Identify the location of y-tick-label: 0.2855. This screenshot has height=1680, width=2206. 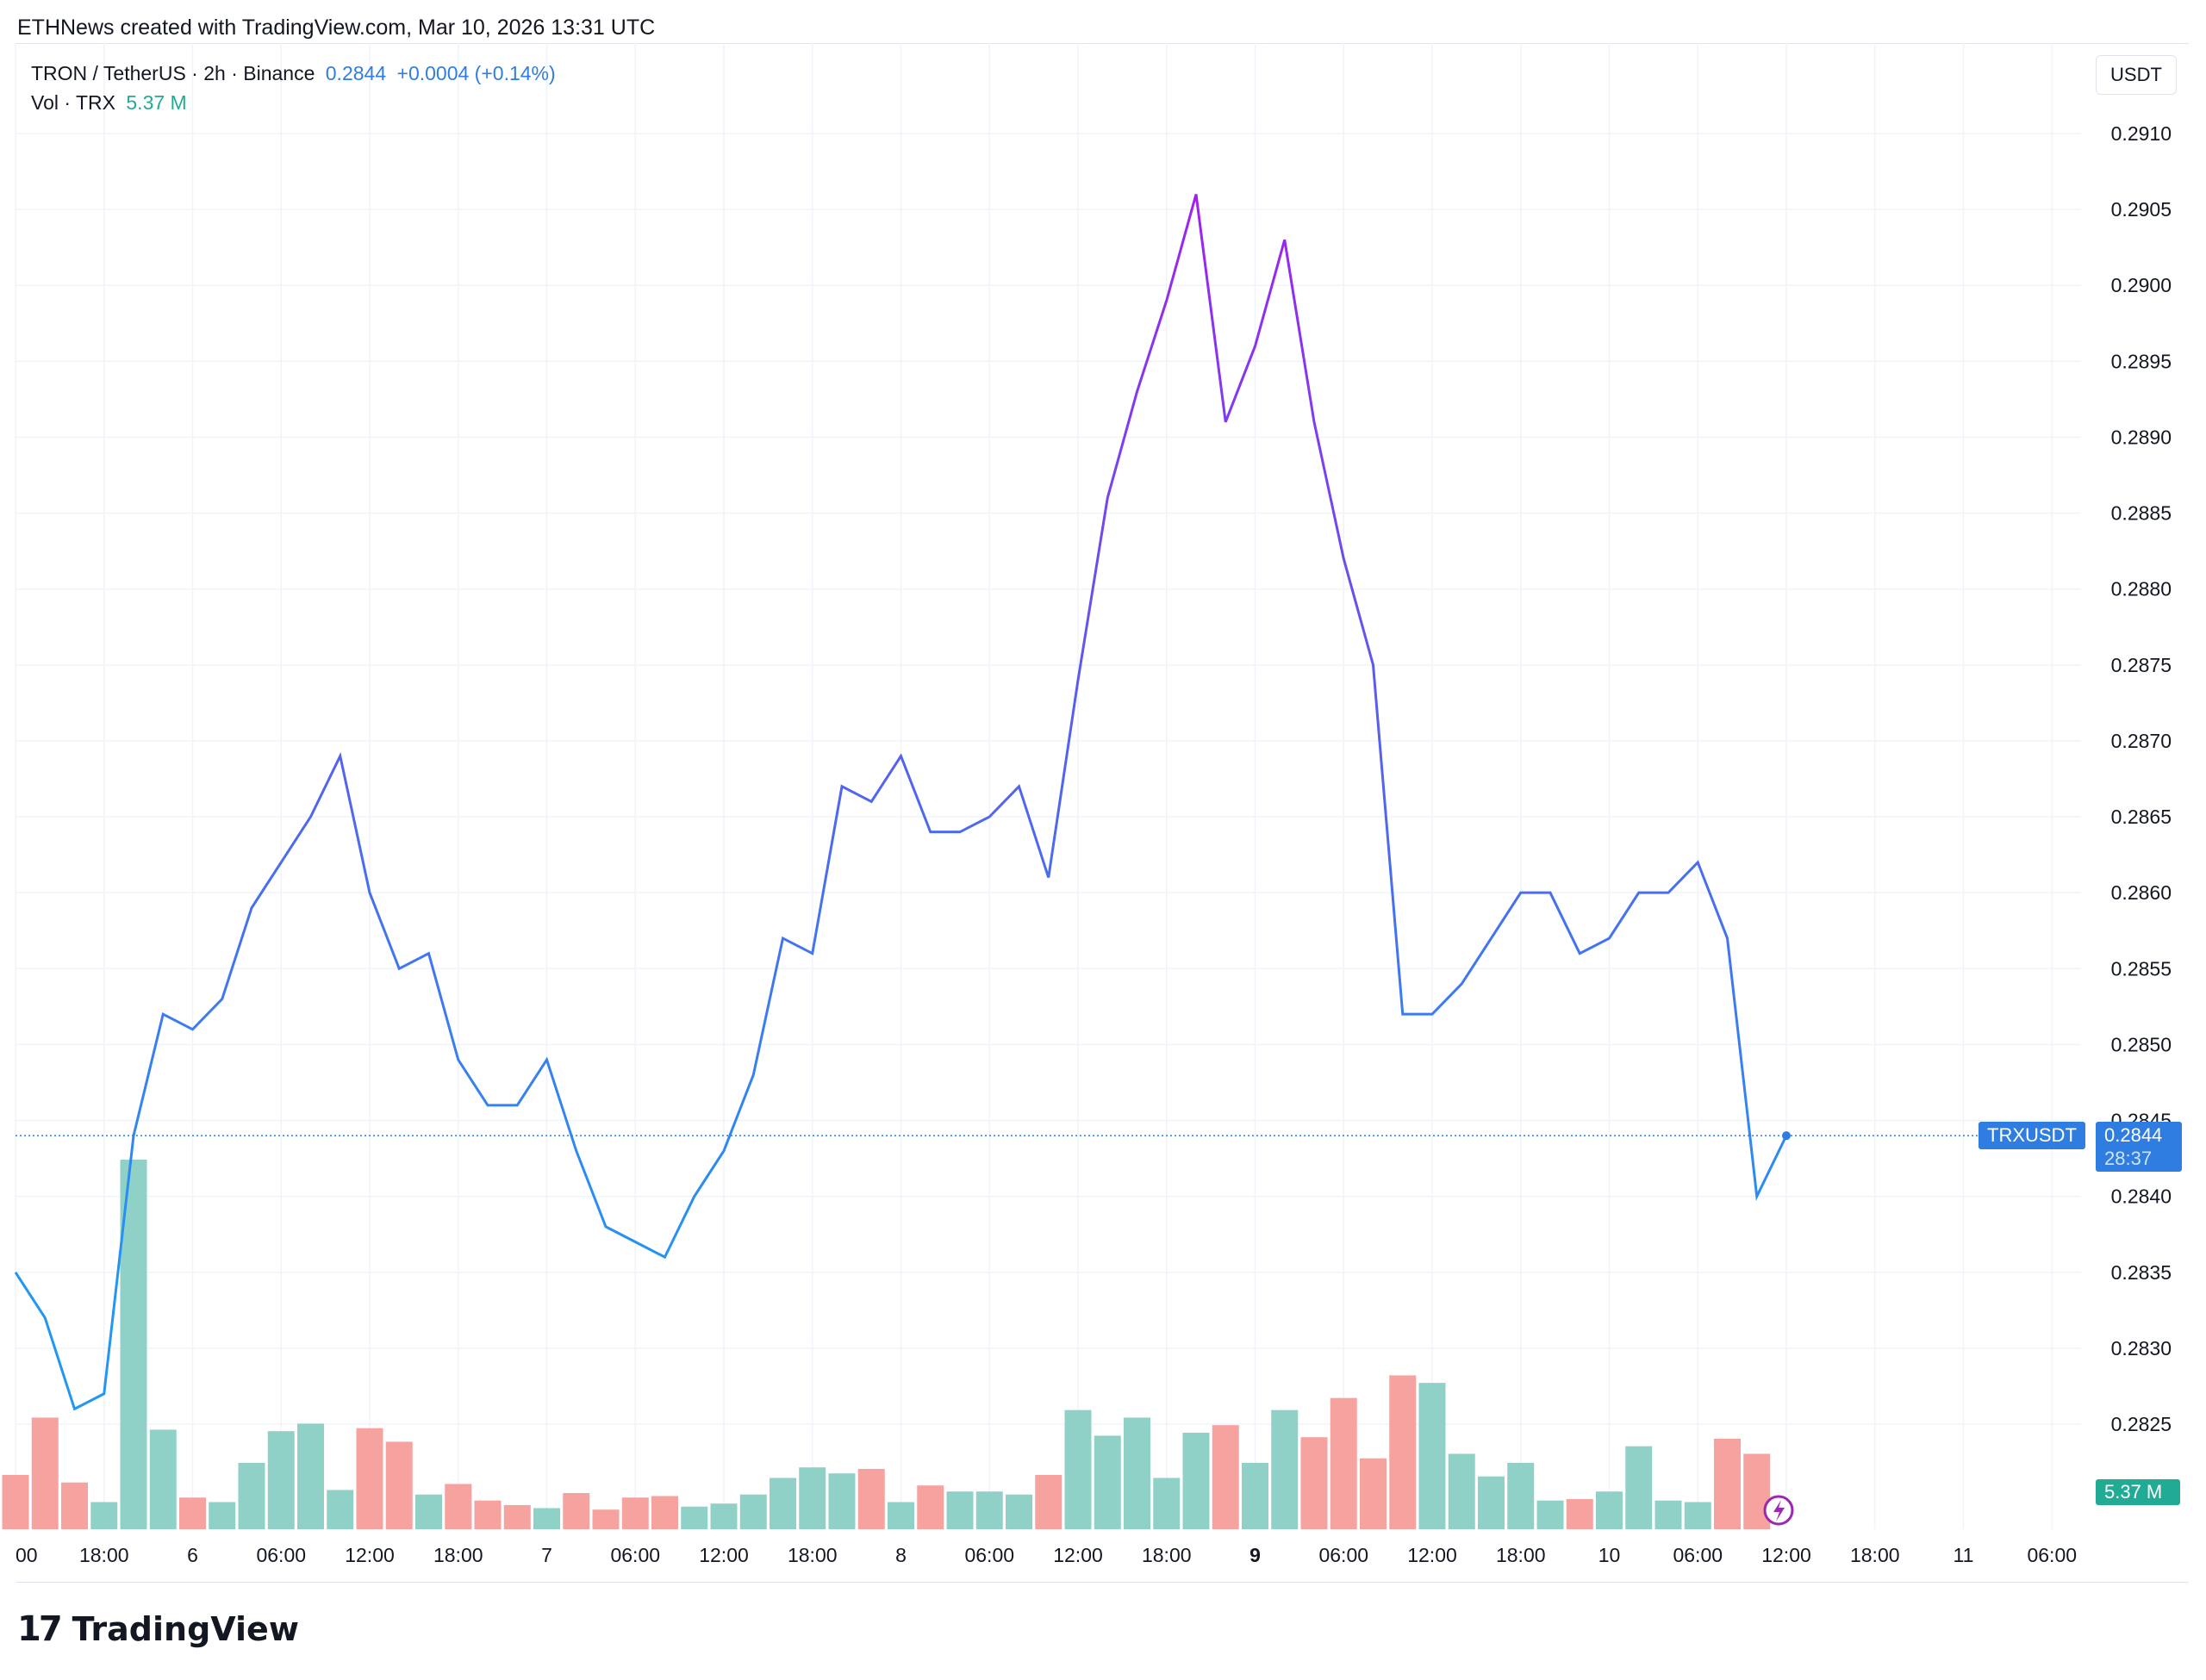
(2141, 969).